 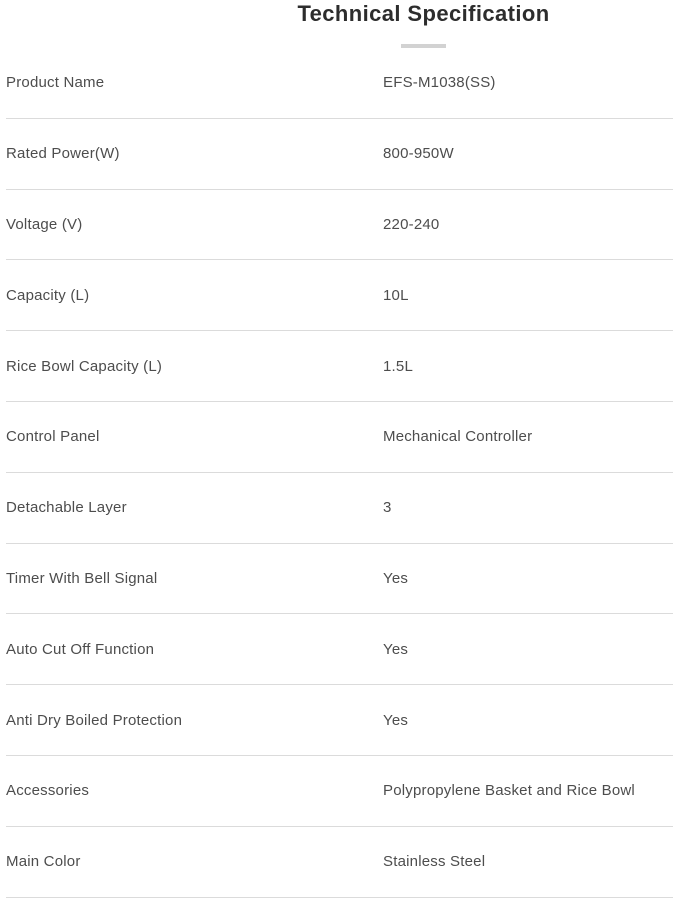 What do you see at coordinates (458, 437) in the screenshot?
I see `spec-value: Mechanical Controller` at bounding box center [458, 437].